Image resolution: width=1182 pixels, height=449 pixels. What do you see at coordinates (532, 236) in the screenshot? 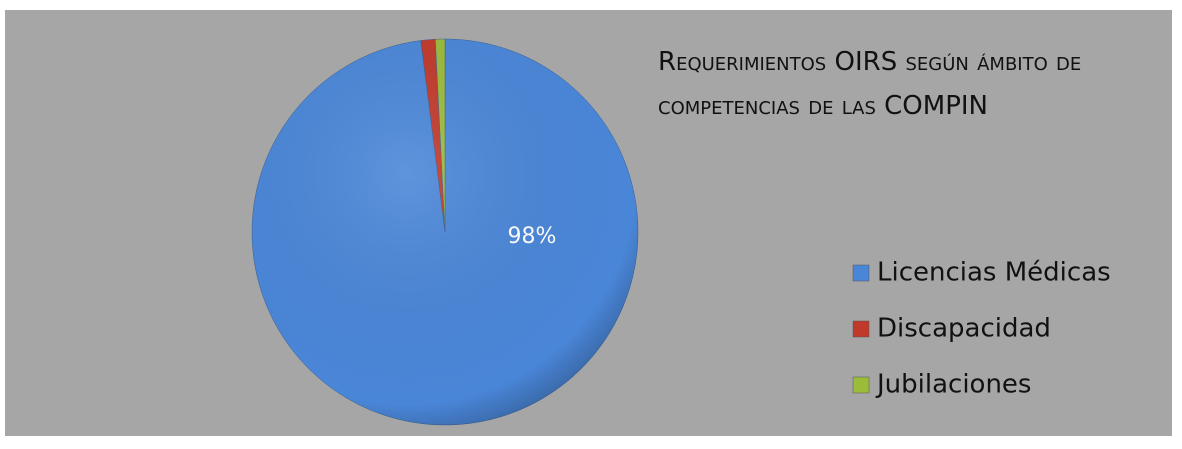
I see `data-label: 98%` at bounding box center [532, 236].